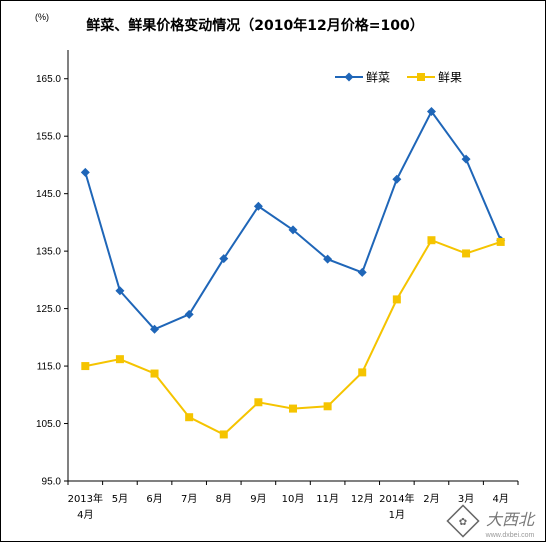  Describe the element at coordinates (49, 367) in the screenshot. I see `y-tick-label: 115.0` at that location.